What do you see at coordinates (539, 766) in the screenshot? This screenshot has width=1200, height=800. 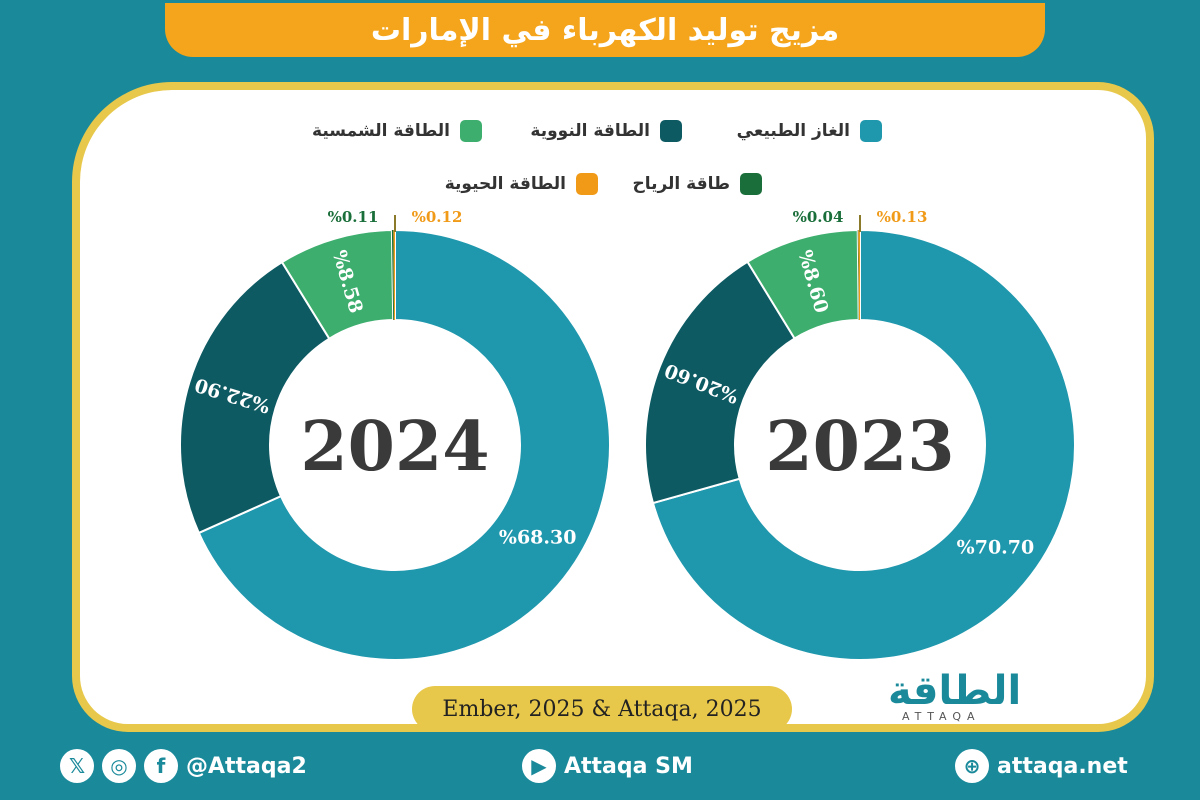 I see `youtube-icon: ▶` at bounding box center [539, 766].